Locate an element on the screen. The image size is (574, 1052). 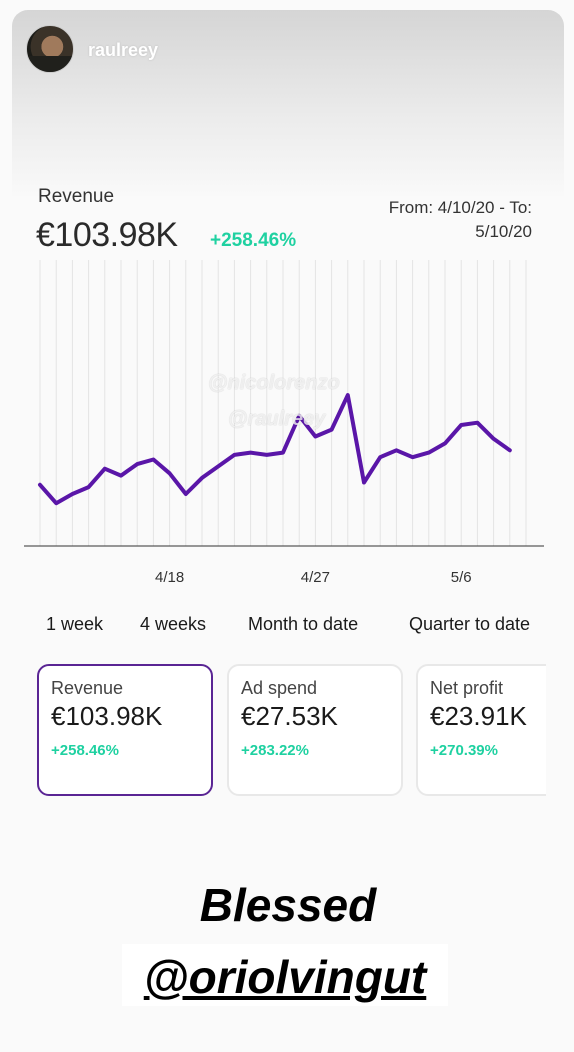
chart-series is located at coordinates (275, 449).